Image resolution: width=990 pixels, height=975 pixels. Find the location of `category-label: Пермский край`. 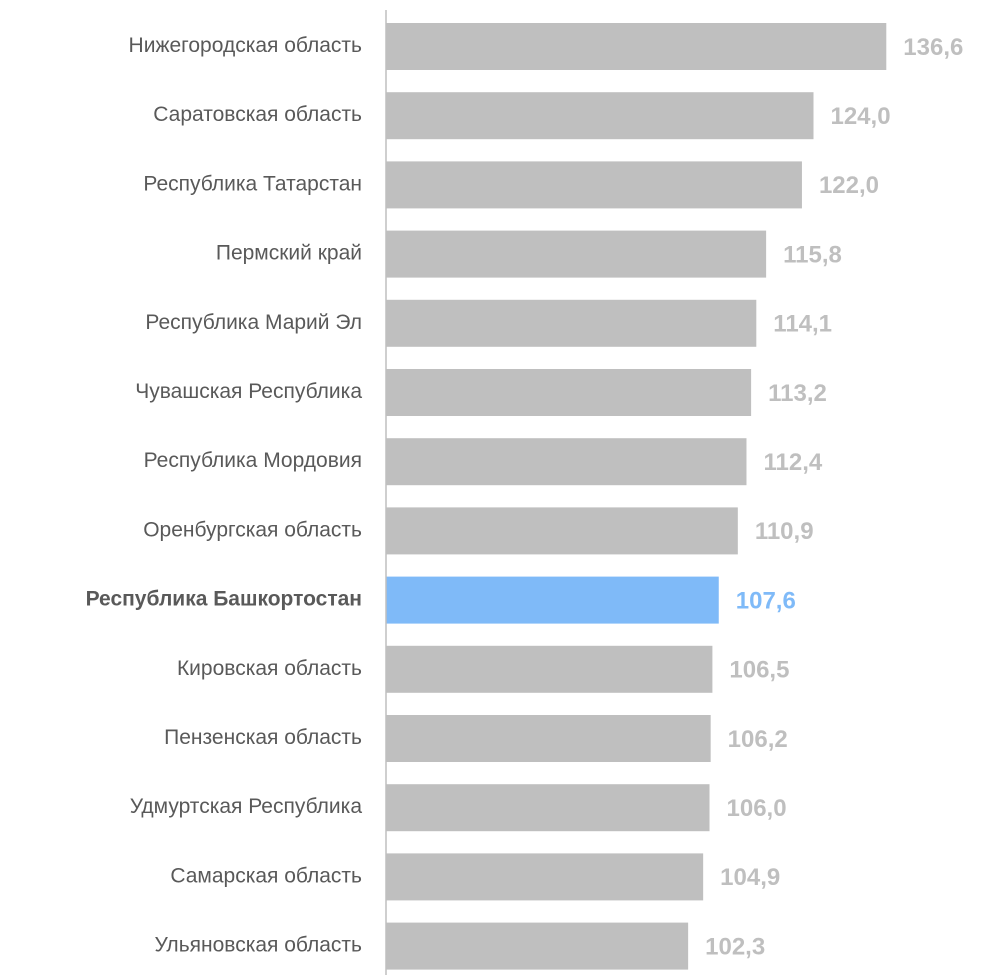

category-label: Пермский край is located at coordinates (289, 253).